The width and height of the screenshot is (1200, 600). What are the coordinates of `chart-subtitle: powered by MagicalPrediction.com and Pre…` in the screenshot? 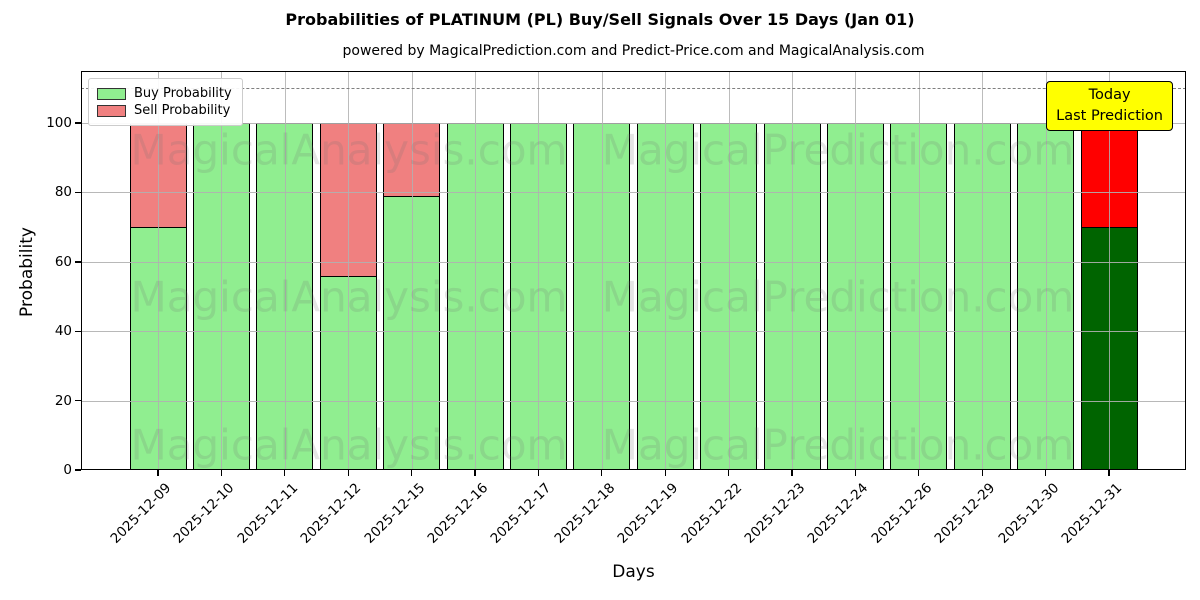 It's located at (633, 51).